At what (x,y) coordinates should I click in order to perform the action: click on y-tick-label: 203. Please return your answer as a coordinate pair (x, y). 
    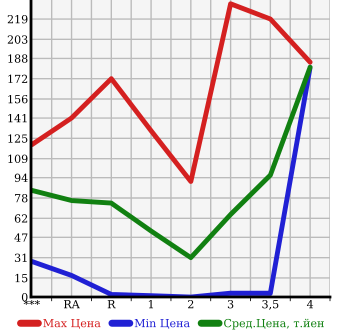
    Looking at the image, I should click on (18, 39).